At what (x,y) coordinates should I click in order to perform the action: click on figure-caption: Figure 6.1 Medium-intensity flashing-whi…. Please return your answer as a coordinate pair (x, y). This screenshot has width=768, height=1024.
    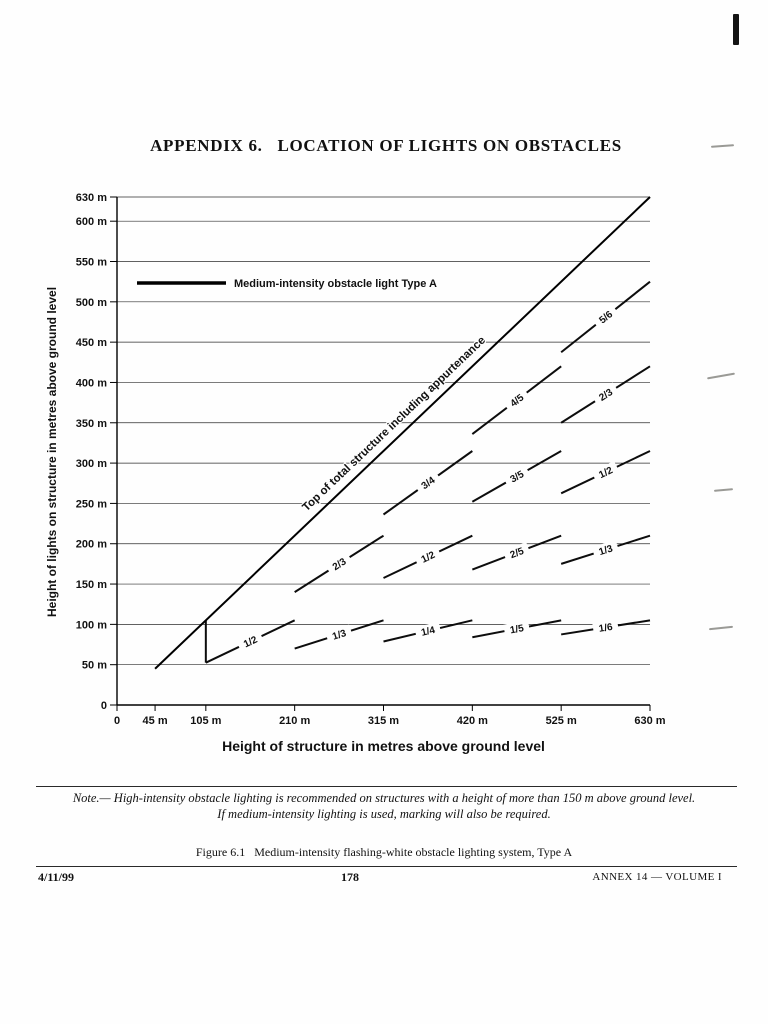
    Looking at the image, I should click on (384, 852).